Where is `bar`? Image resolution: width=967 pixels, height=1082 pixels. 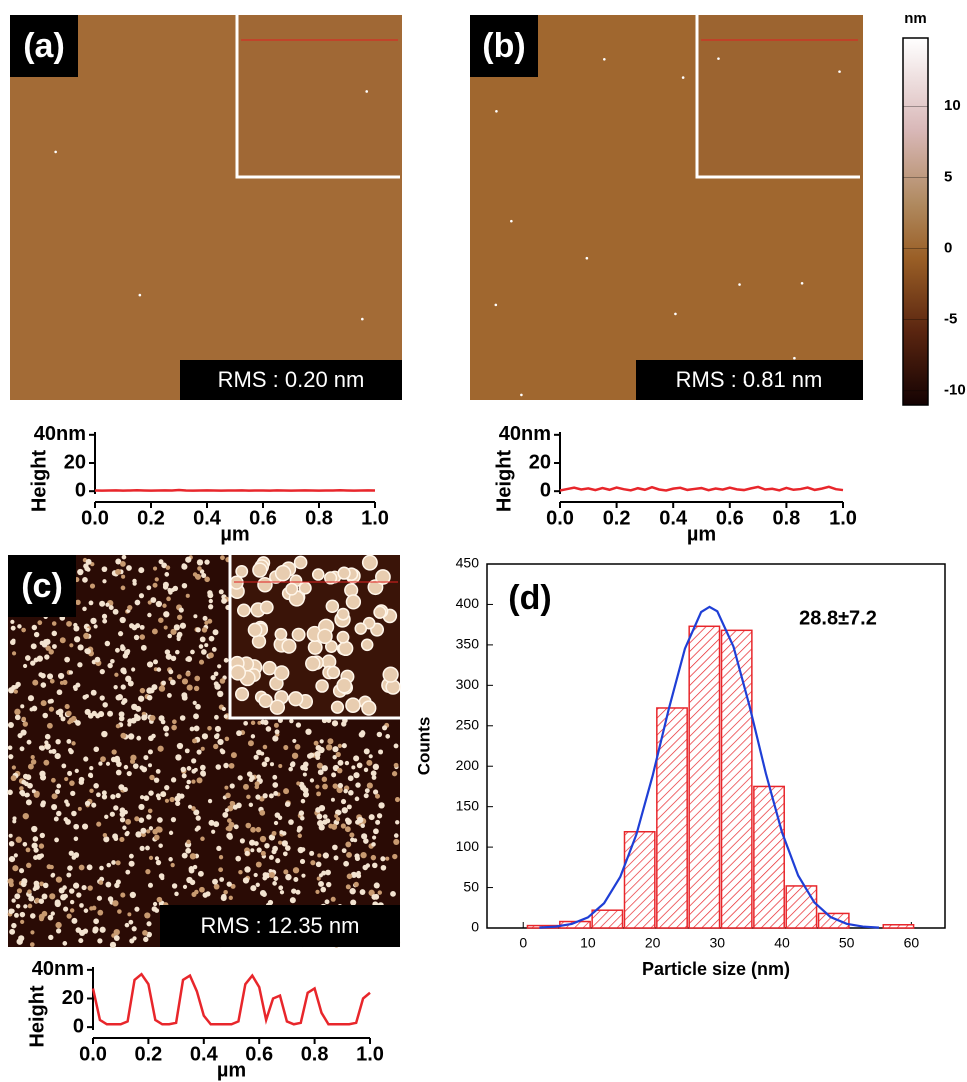
bar is located at coordinates (833, 920).